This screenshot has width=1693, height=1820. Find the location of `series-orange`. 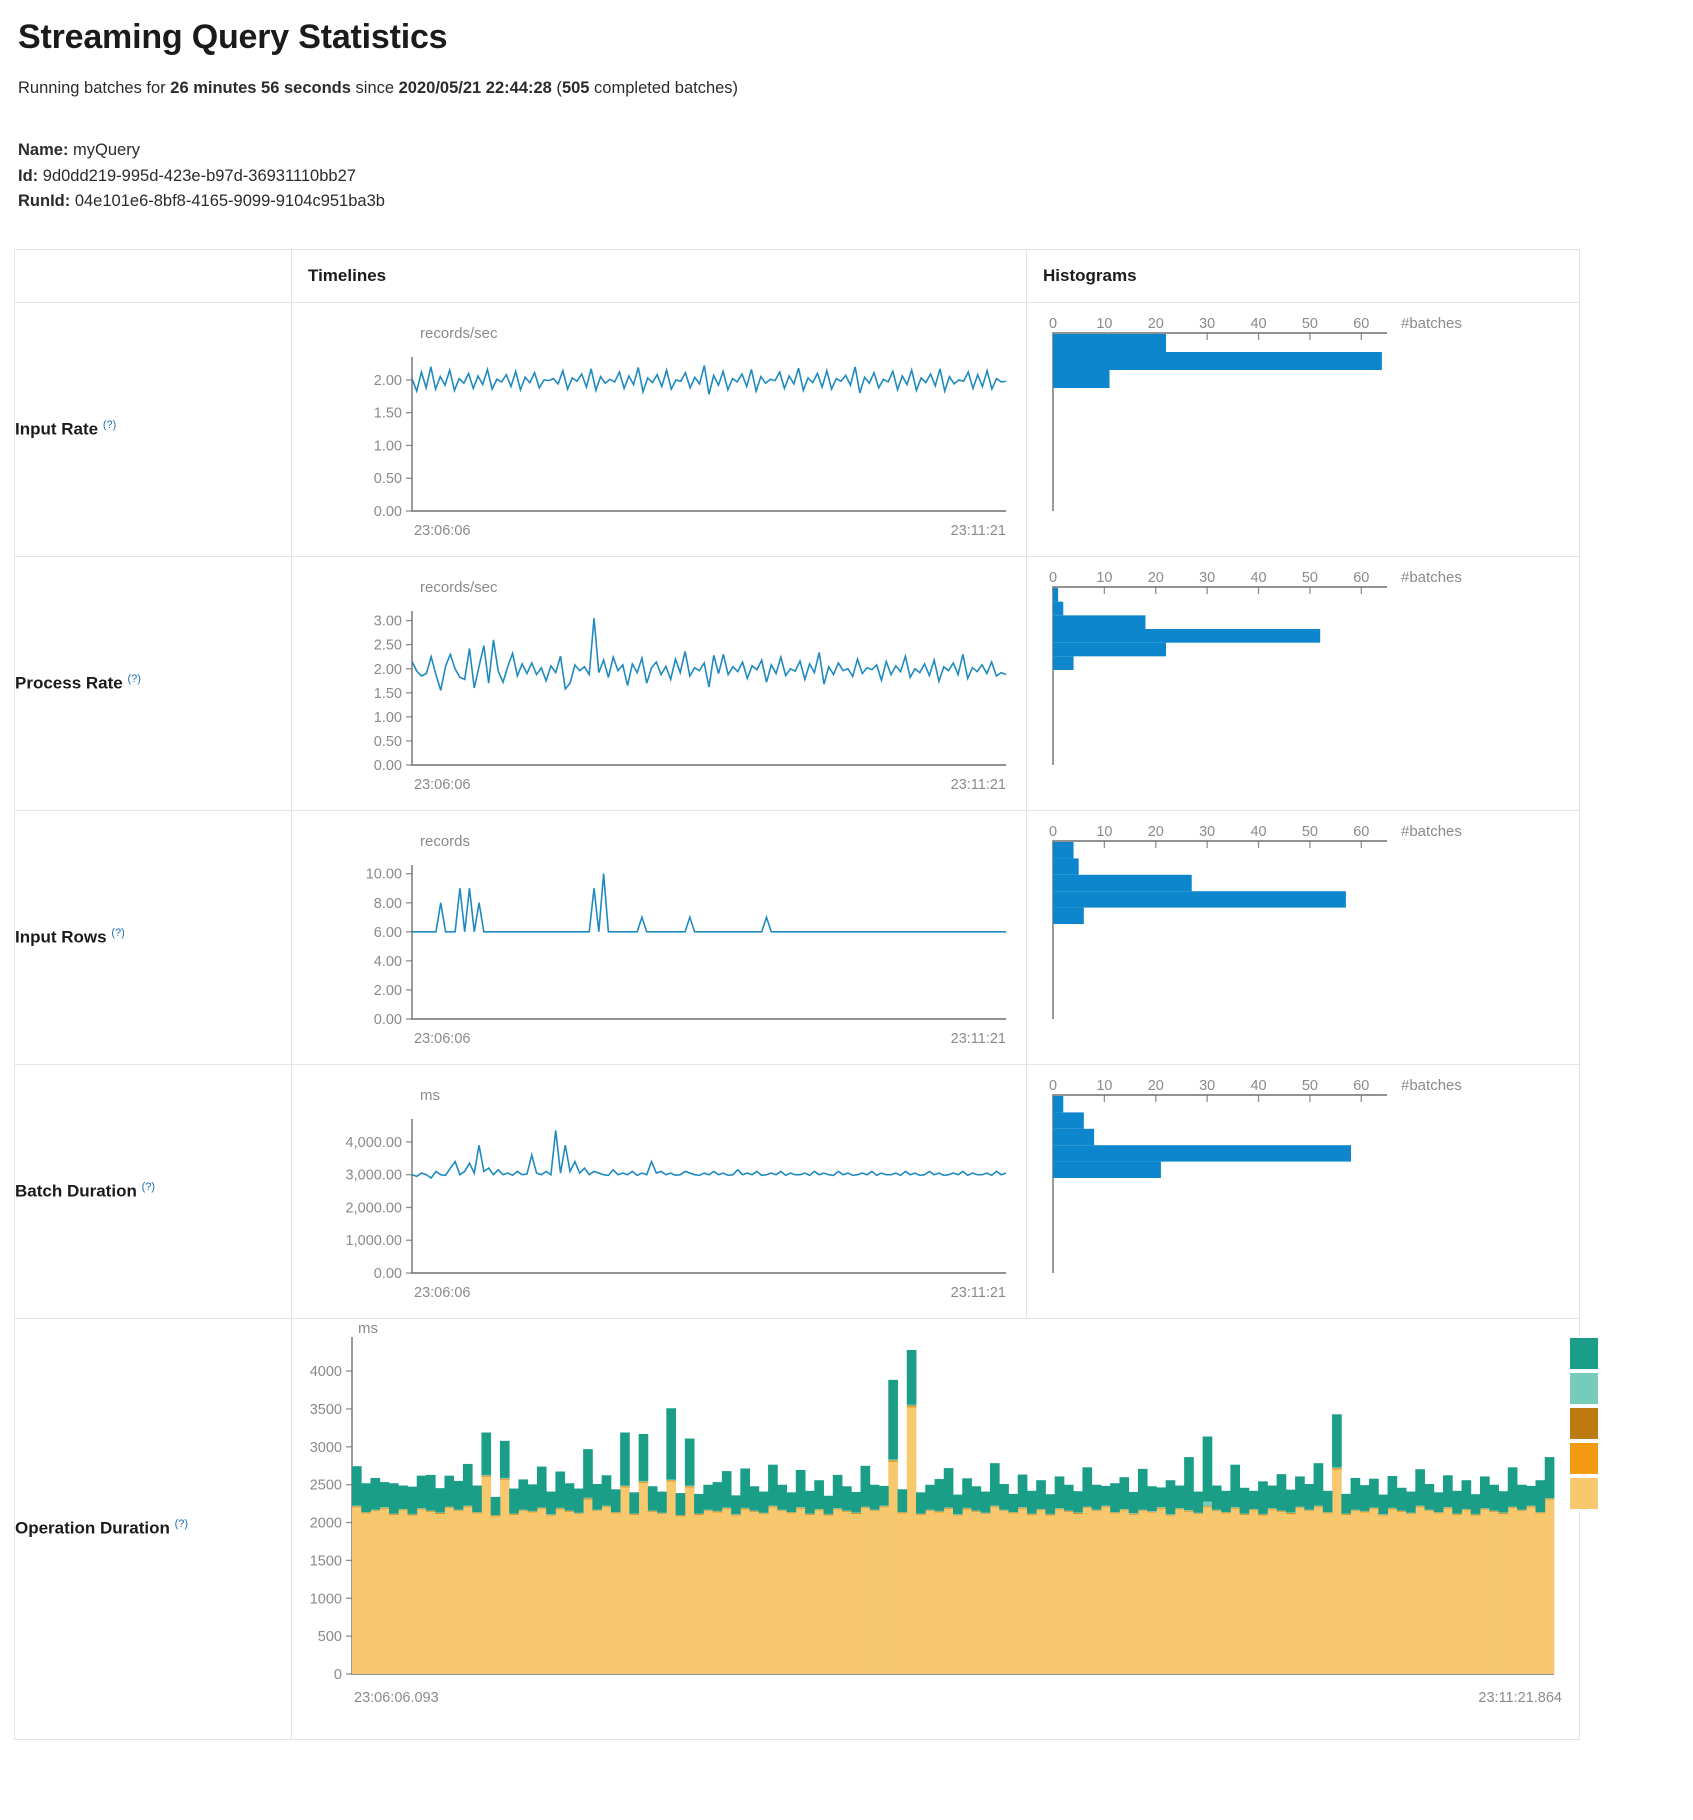

series-orange is located at coordinates (953, 1461).